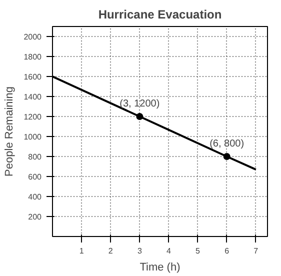 The width and height of the screenshot is (281, 276). Describe the element at coordinates (169, 251) in the screenshot. I see `x-tick-label: 4` at that location.